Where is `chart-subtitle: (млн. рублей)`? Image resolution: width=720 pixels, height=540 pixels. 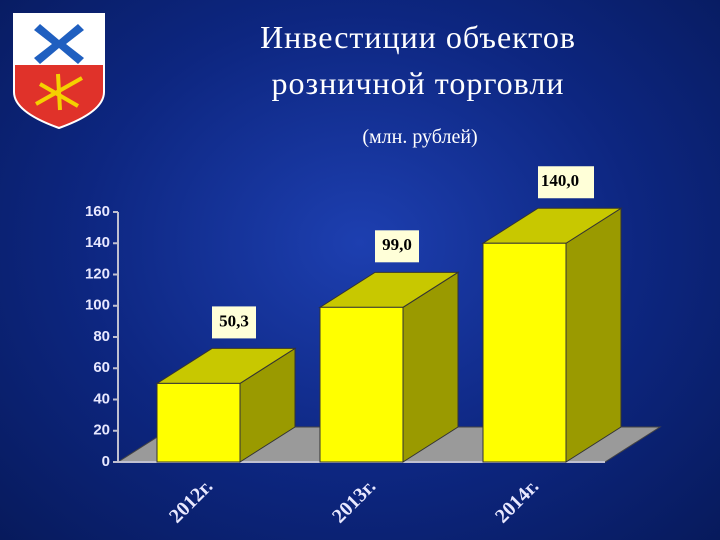 chart-subtitle: (млн. рублей) is located at coordinates (420, 137).